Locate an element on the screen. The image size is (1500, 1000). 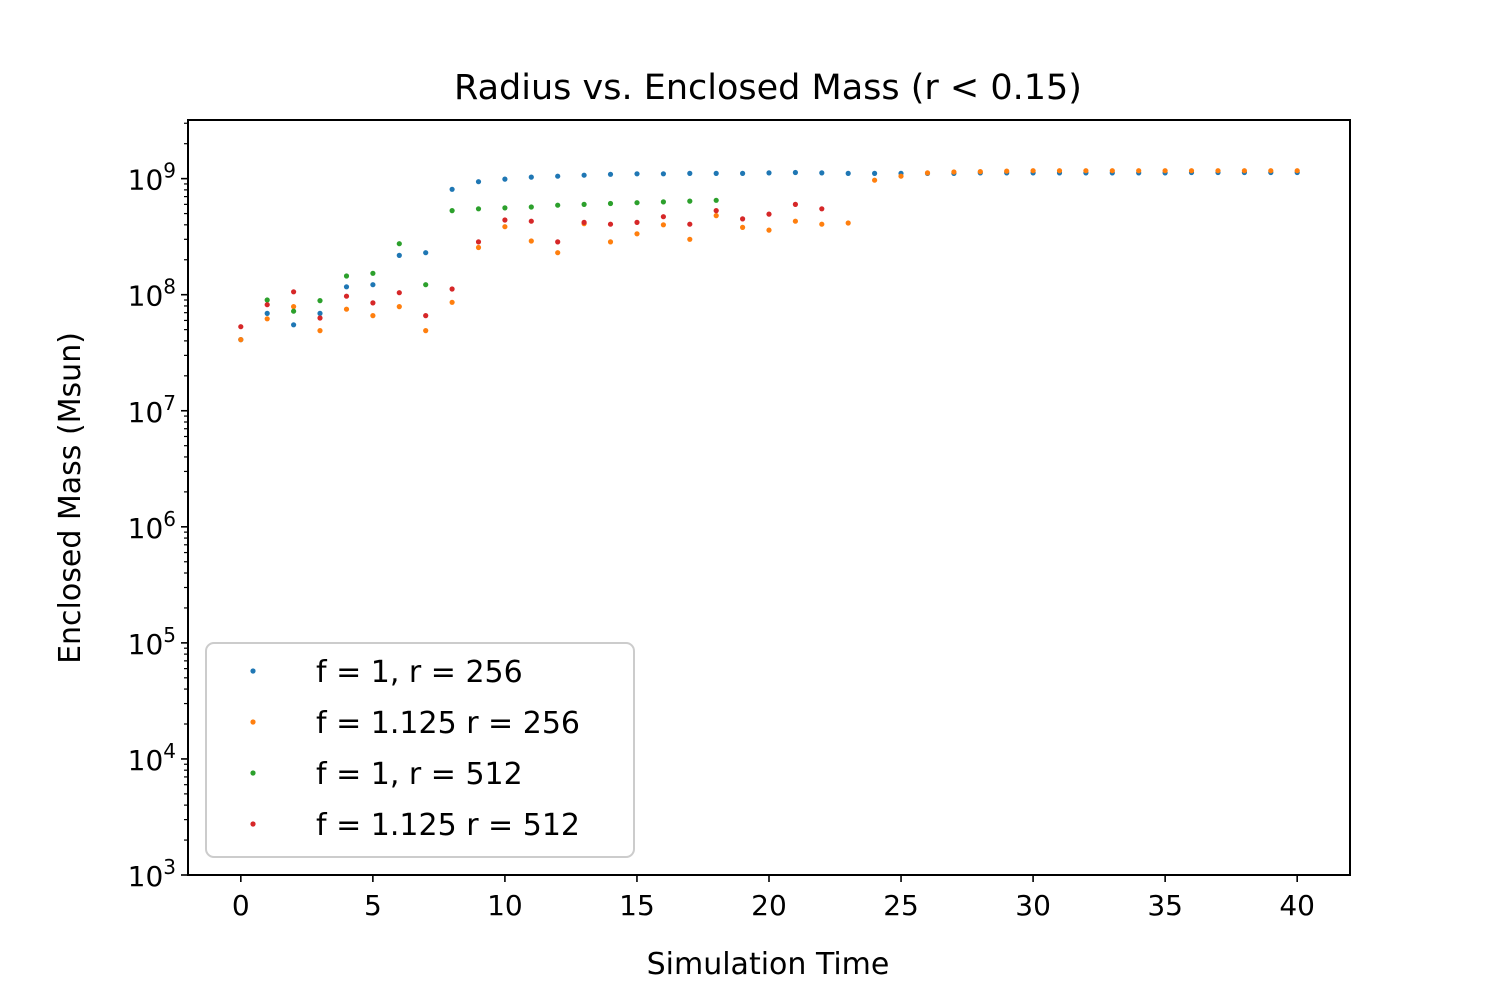
x-tick-label: 30 is located at coordinates (1033, 905).